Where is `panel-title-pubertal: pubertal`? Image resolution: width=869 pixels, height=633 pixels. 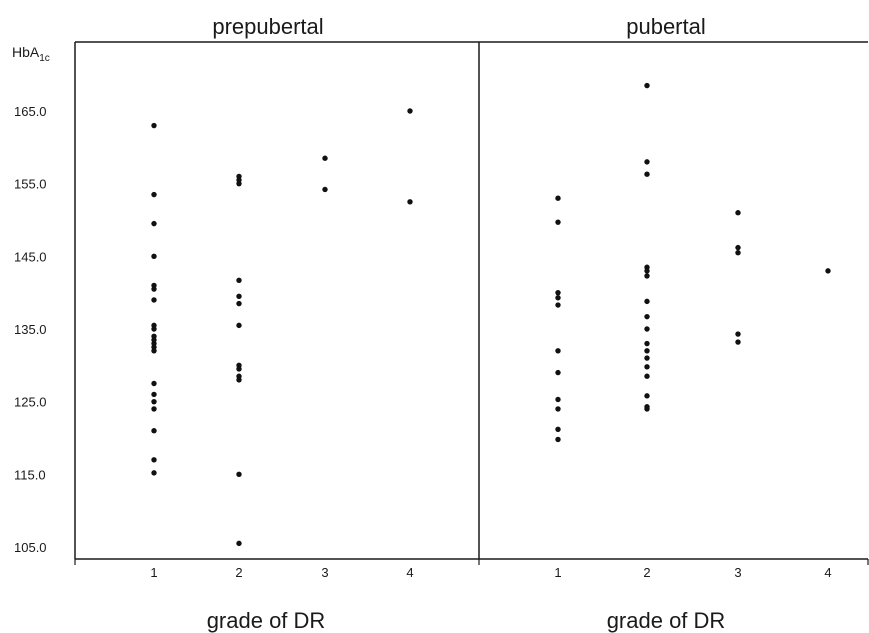 panel-title-pubertal: pubertal is located at coordinates (666, 26).